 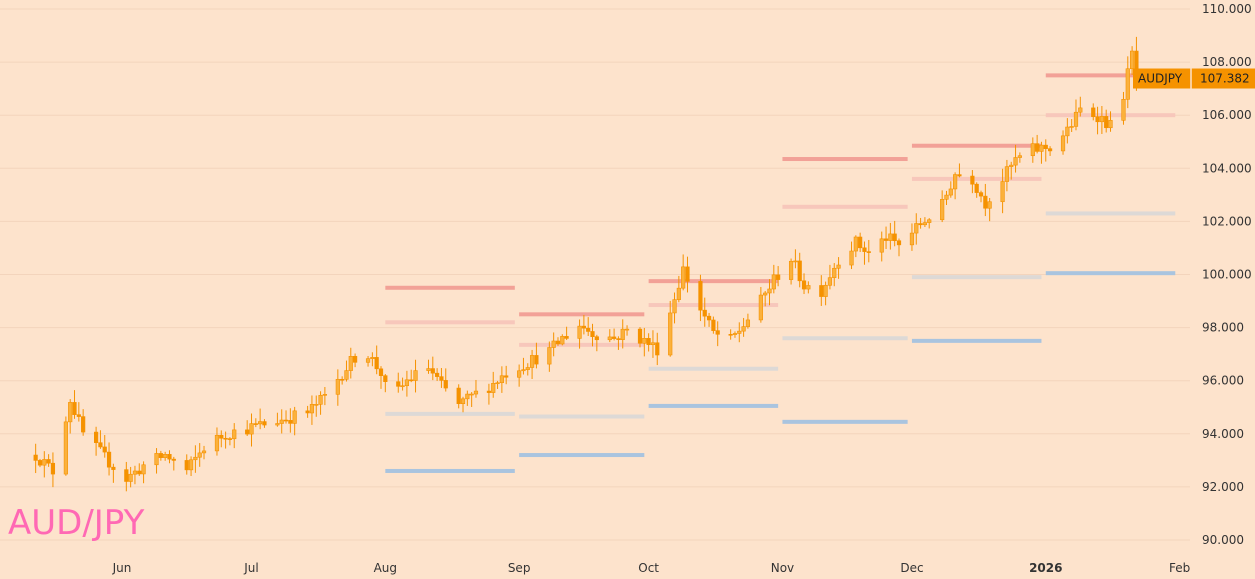 What do you see at coordinates (1227, 221) in the screenshot?
I see `y-tick-label: 102.000` at bounding box center [1227, 221].